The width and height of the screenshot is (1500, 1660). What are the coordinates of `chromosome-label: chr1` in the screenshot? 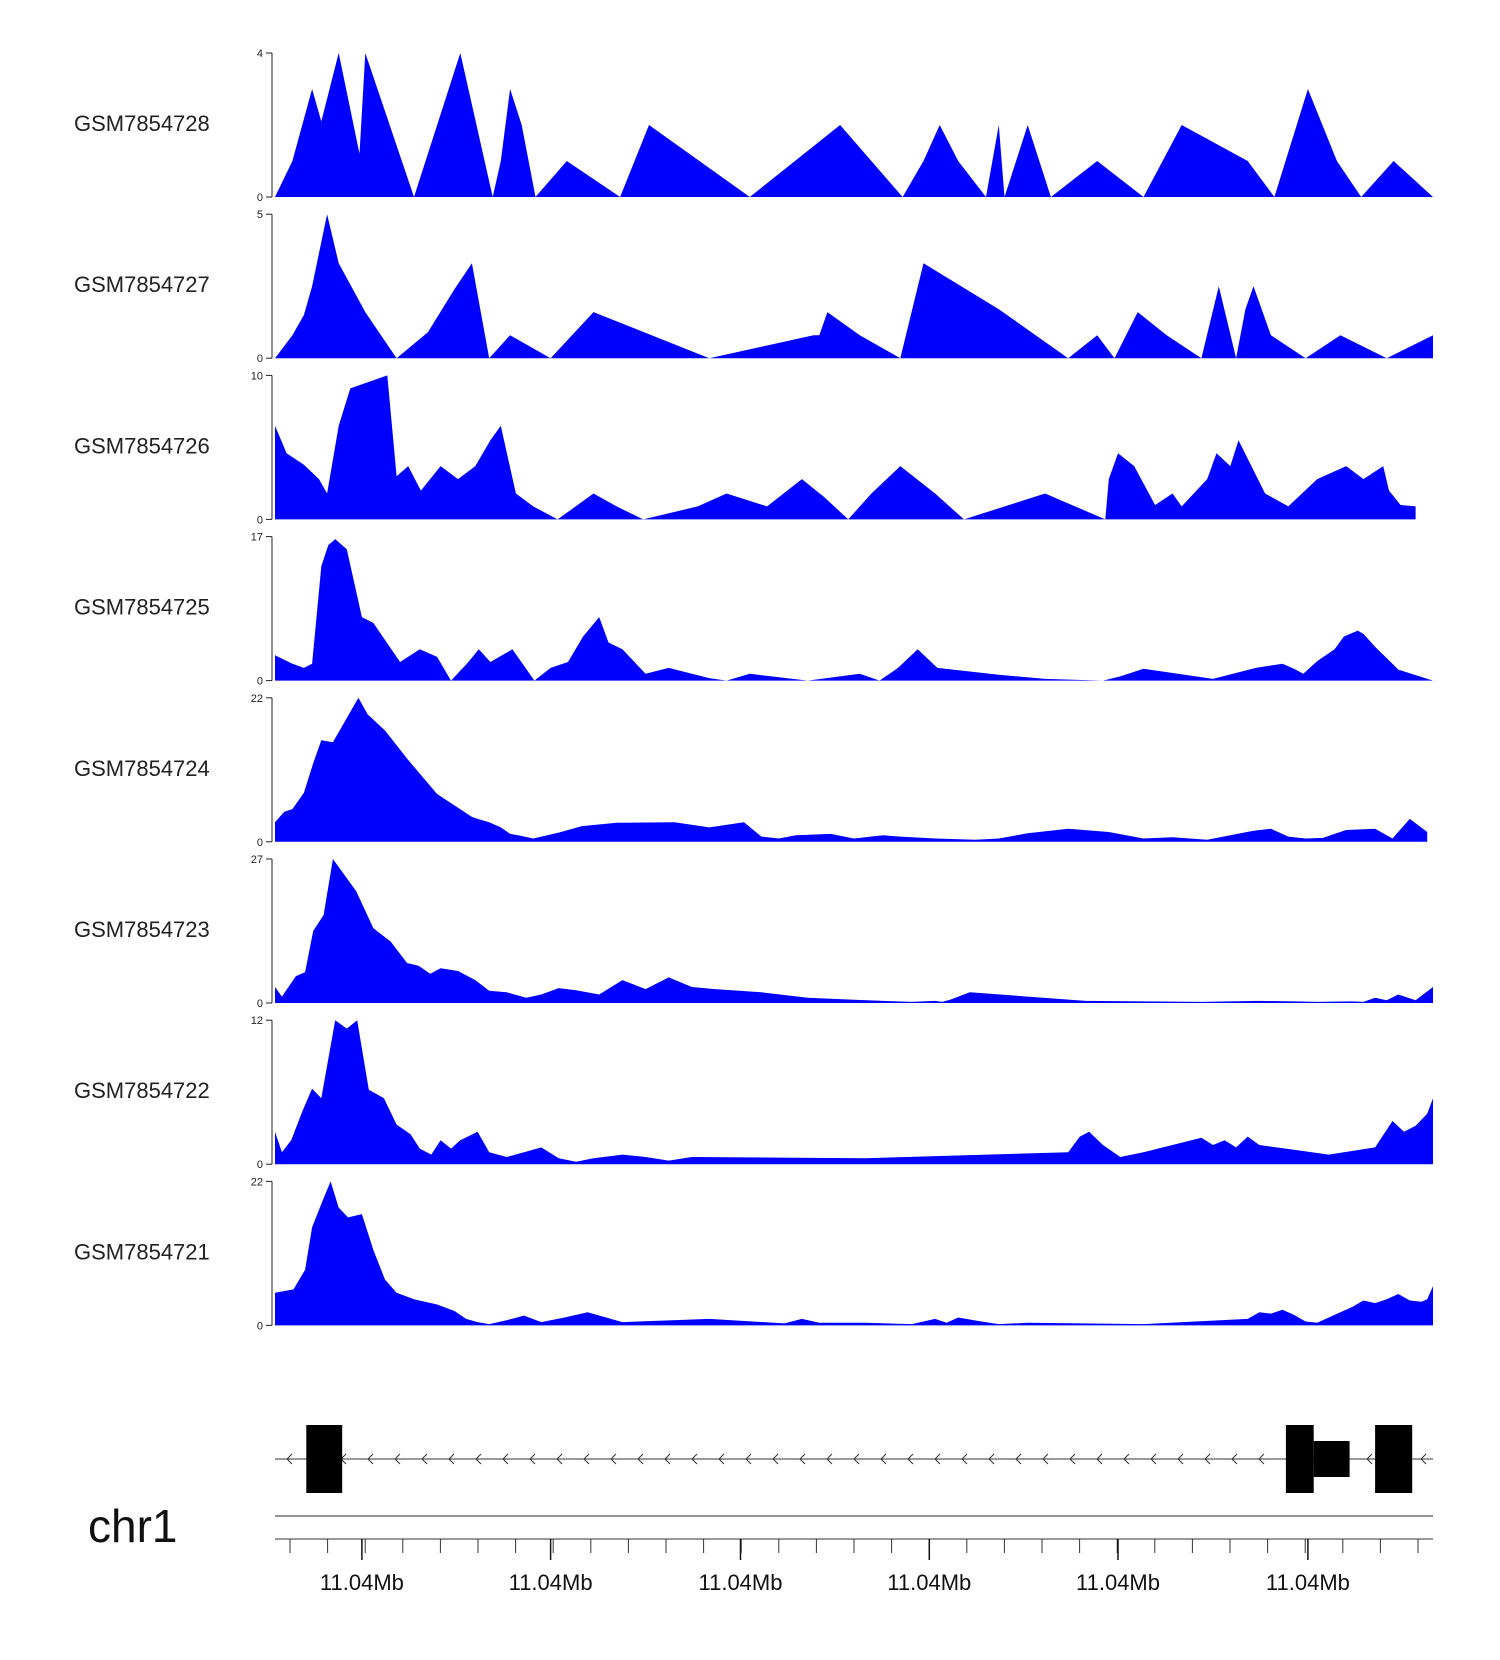 It's located at (132, 1526).